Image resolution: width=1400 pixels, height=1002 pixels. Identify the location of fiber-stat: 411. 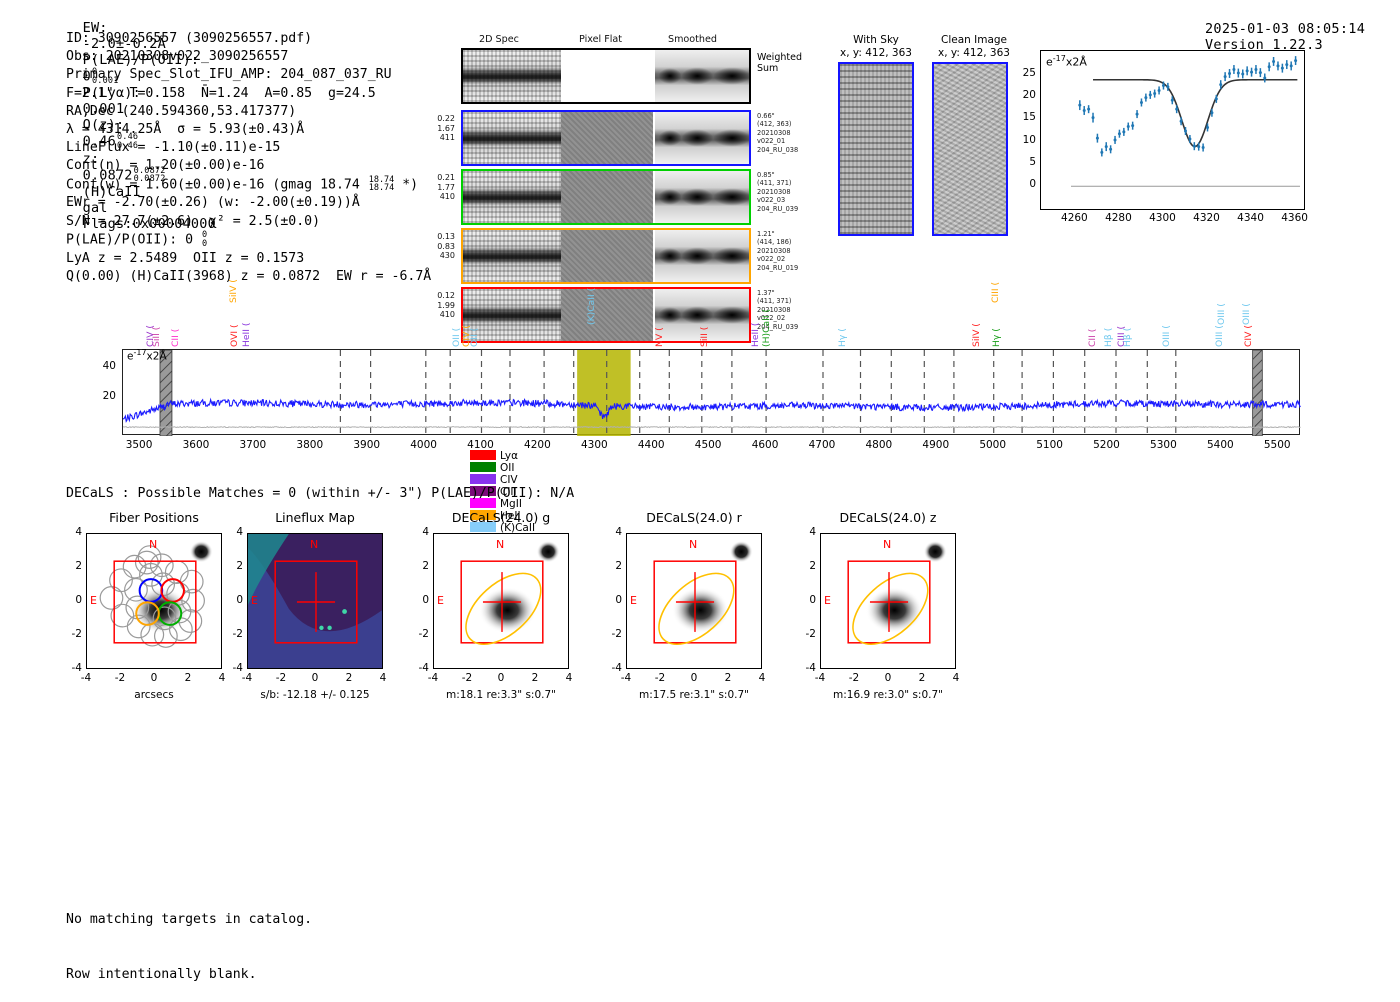
(447, 138).